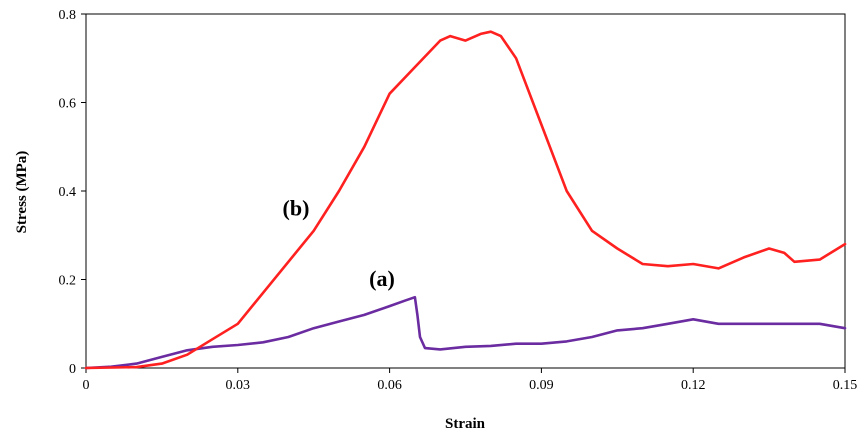  I want to click on x-axis-title: Strain, so click(465, 424).